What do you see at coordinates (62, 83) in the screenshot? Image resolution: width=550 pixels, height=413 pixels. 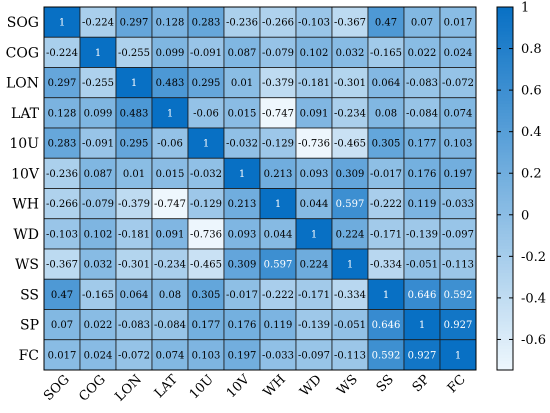 I see `cell-value-label: 0.297` at bounding box center [62, 83].